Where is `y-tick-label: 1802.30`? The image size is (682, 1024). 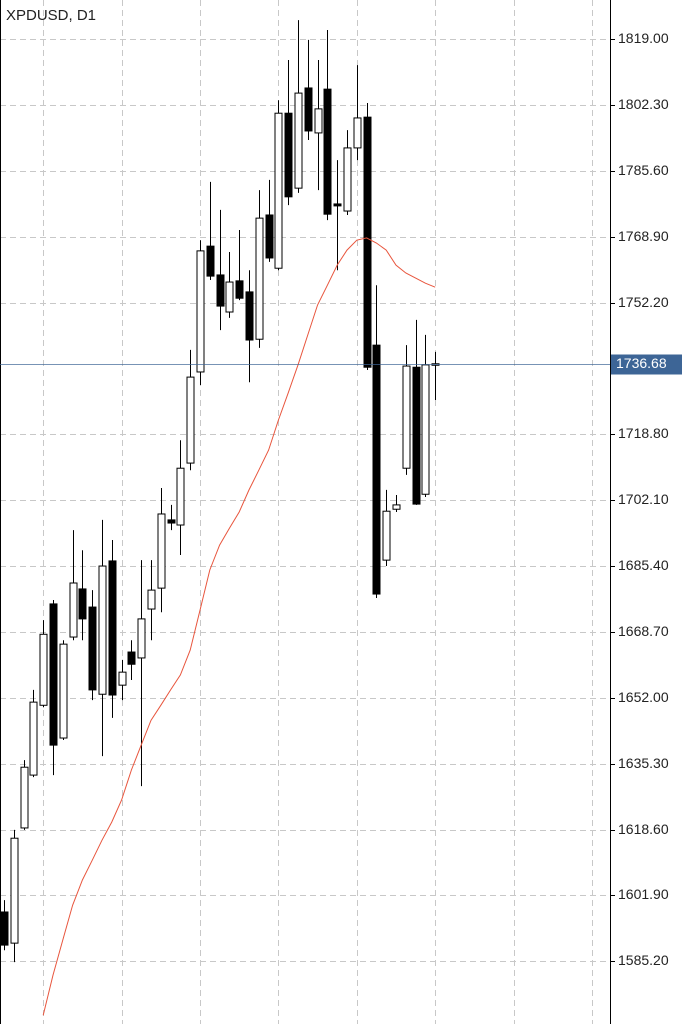
y-tick-label: 1802.30 is located at coordinates (643, 104).